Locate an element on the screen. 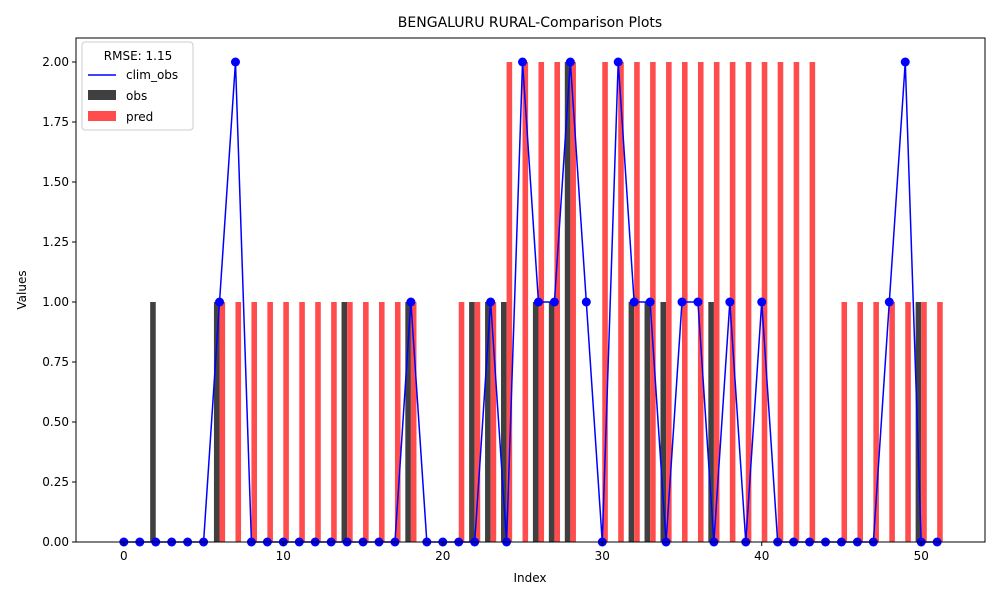 This screenshot has height=600, width=1000. legend-box is located at coordinates (137, 86).